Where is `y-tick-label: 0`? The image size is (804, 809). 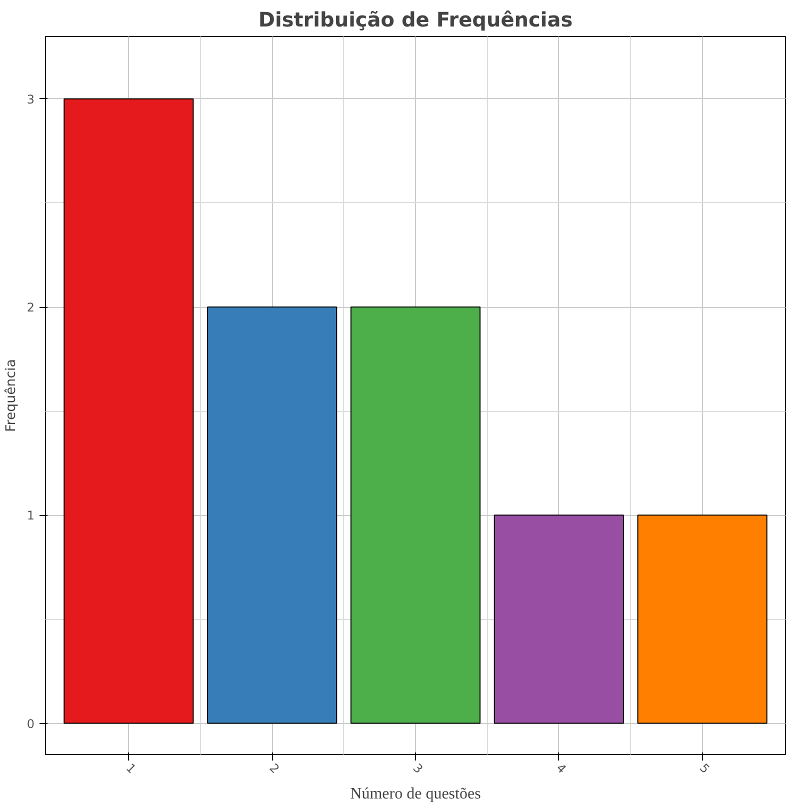 y-tick-label: 0 is located at coordinates (30, 723).